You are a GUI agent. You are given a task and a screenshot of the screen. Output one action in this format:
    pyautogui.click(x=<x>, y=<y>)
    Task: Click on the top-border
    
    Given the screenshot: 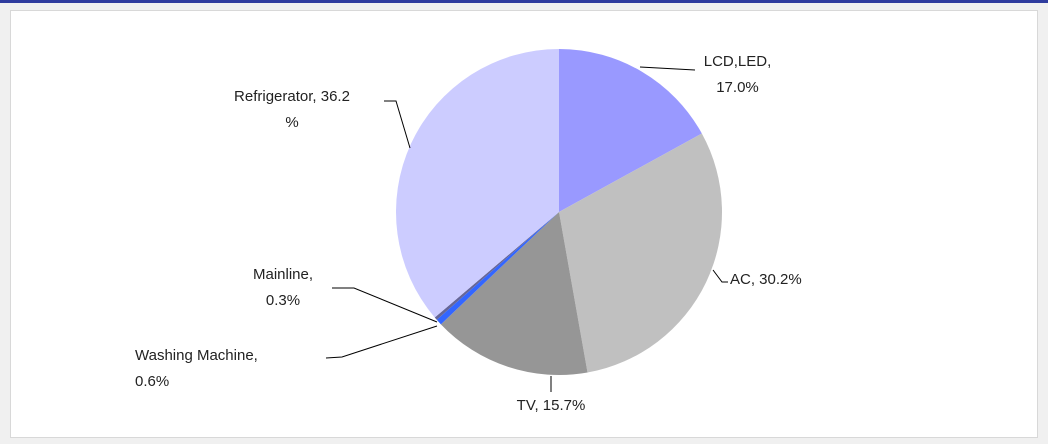 What is the action you would take?
    pyautogui.click(x=524, y=1)
    